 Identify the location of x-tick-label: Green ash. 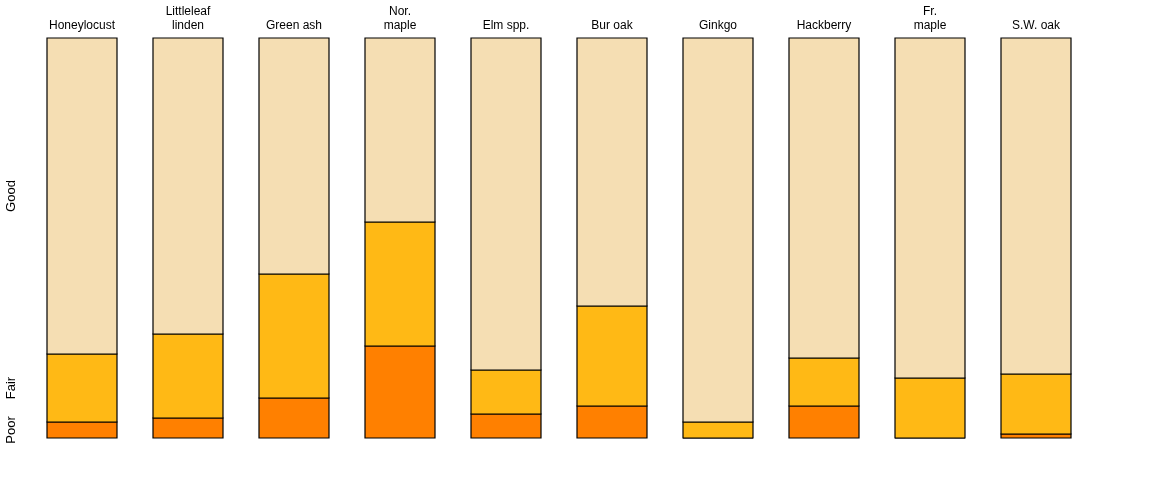
(294, 25).